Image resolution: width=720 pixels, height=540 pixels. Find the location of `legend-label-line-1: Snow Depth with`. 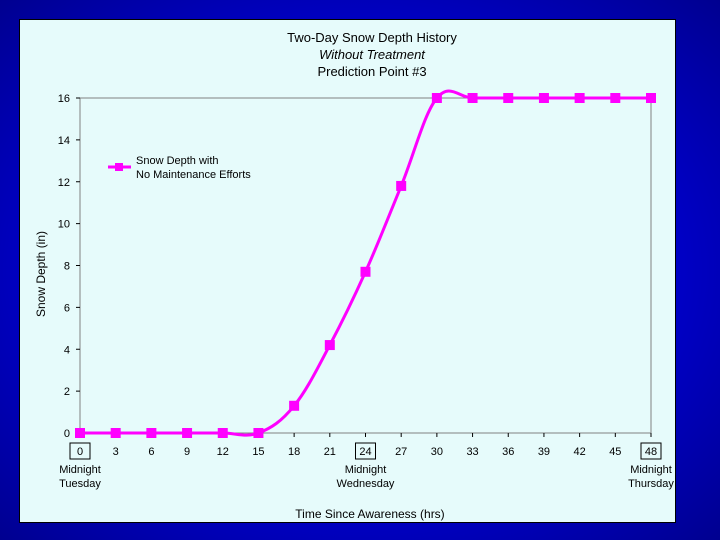

legend-label-line-1: Snow Depth with is located at coordinates (177, 161).